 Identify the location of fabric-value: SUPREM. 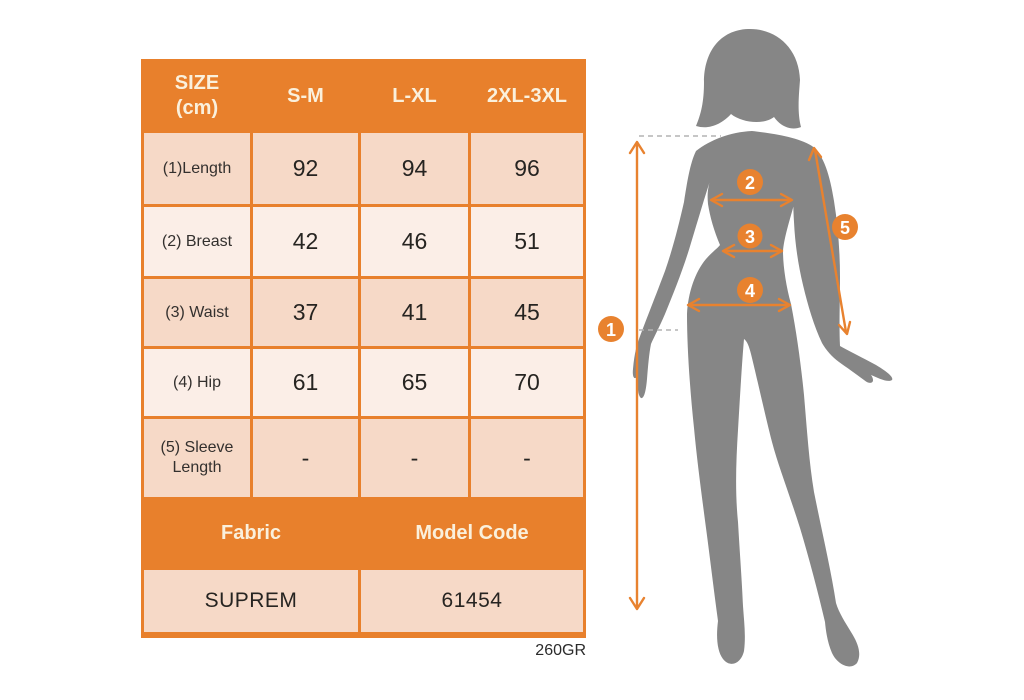
(251, 601).